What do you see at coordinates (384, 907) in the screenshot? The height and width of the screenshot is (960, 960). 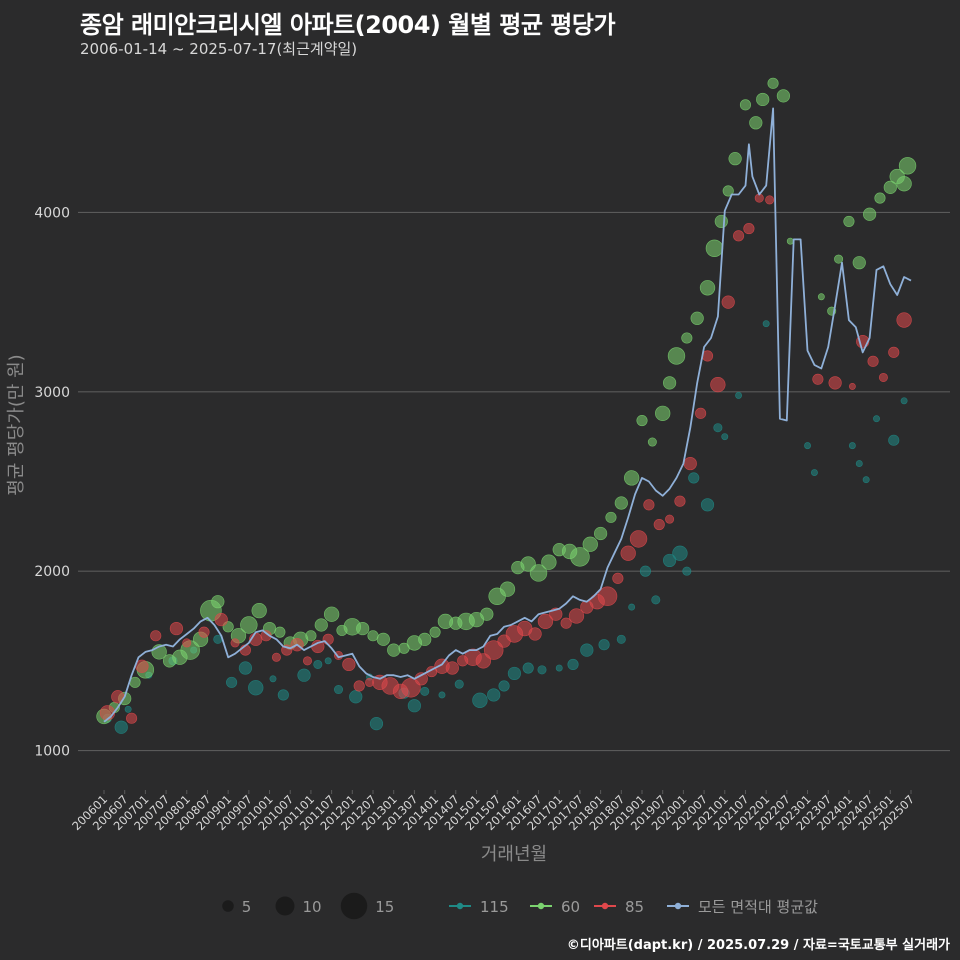 I see `legend-size-label: 15` at bounding box center [384, 907].